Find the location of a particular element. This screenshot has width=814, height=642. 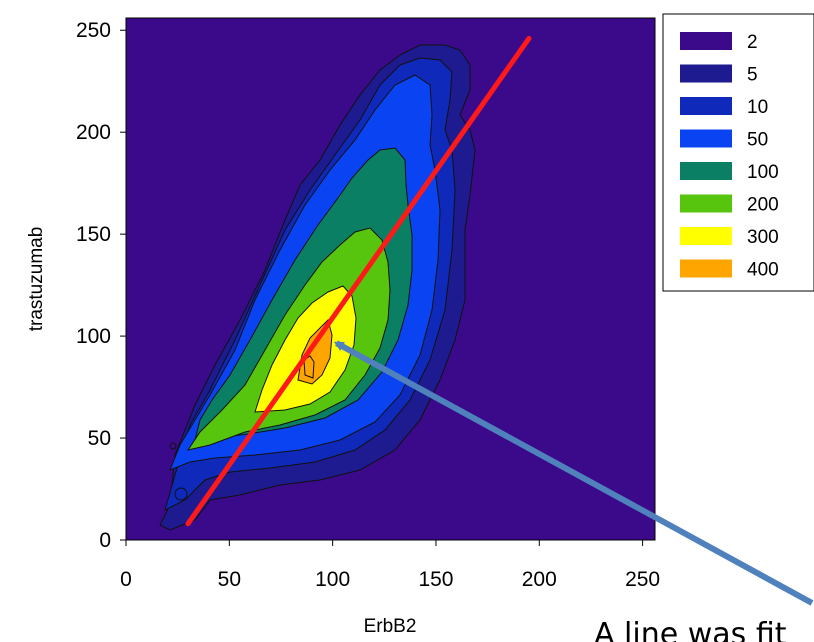

legend-label: 50 is located at coordinates (757, 140).